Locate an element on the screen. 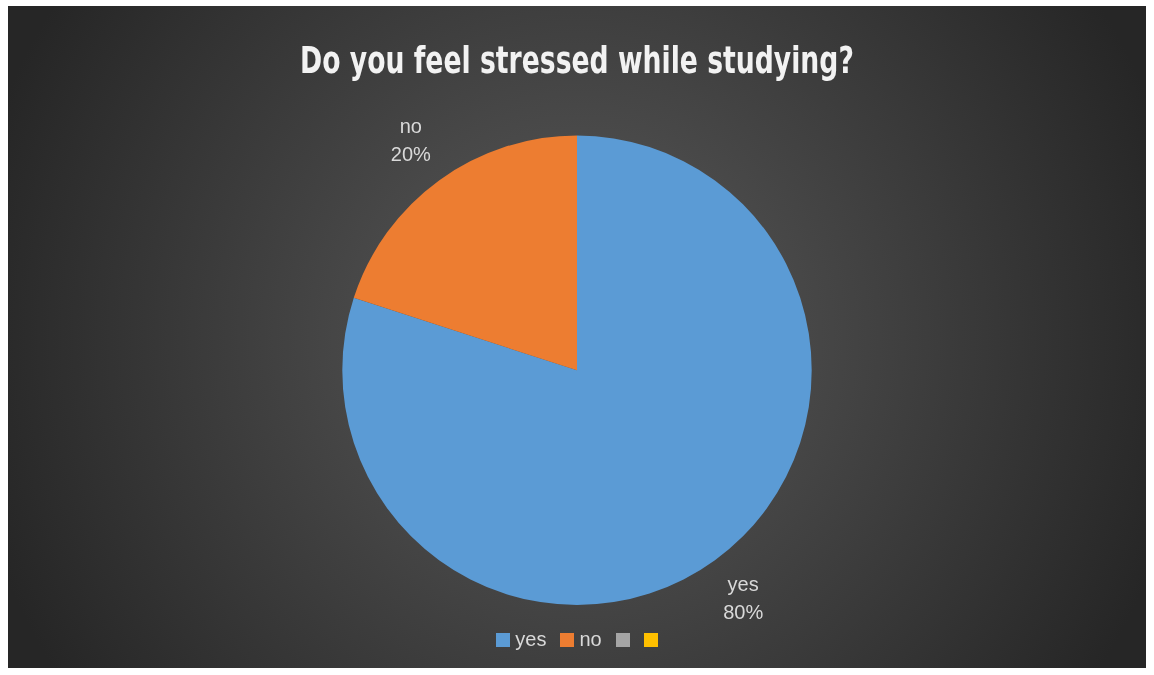  legend-label: yes is located at coordinates (531, 639).